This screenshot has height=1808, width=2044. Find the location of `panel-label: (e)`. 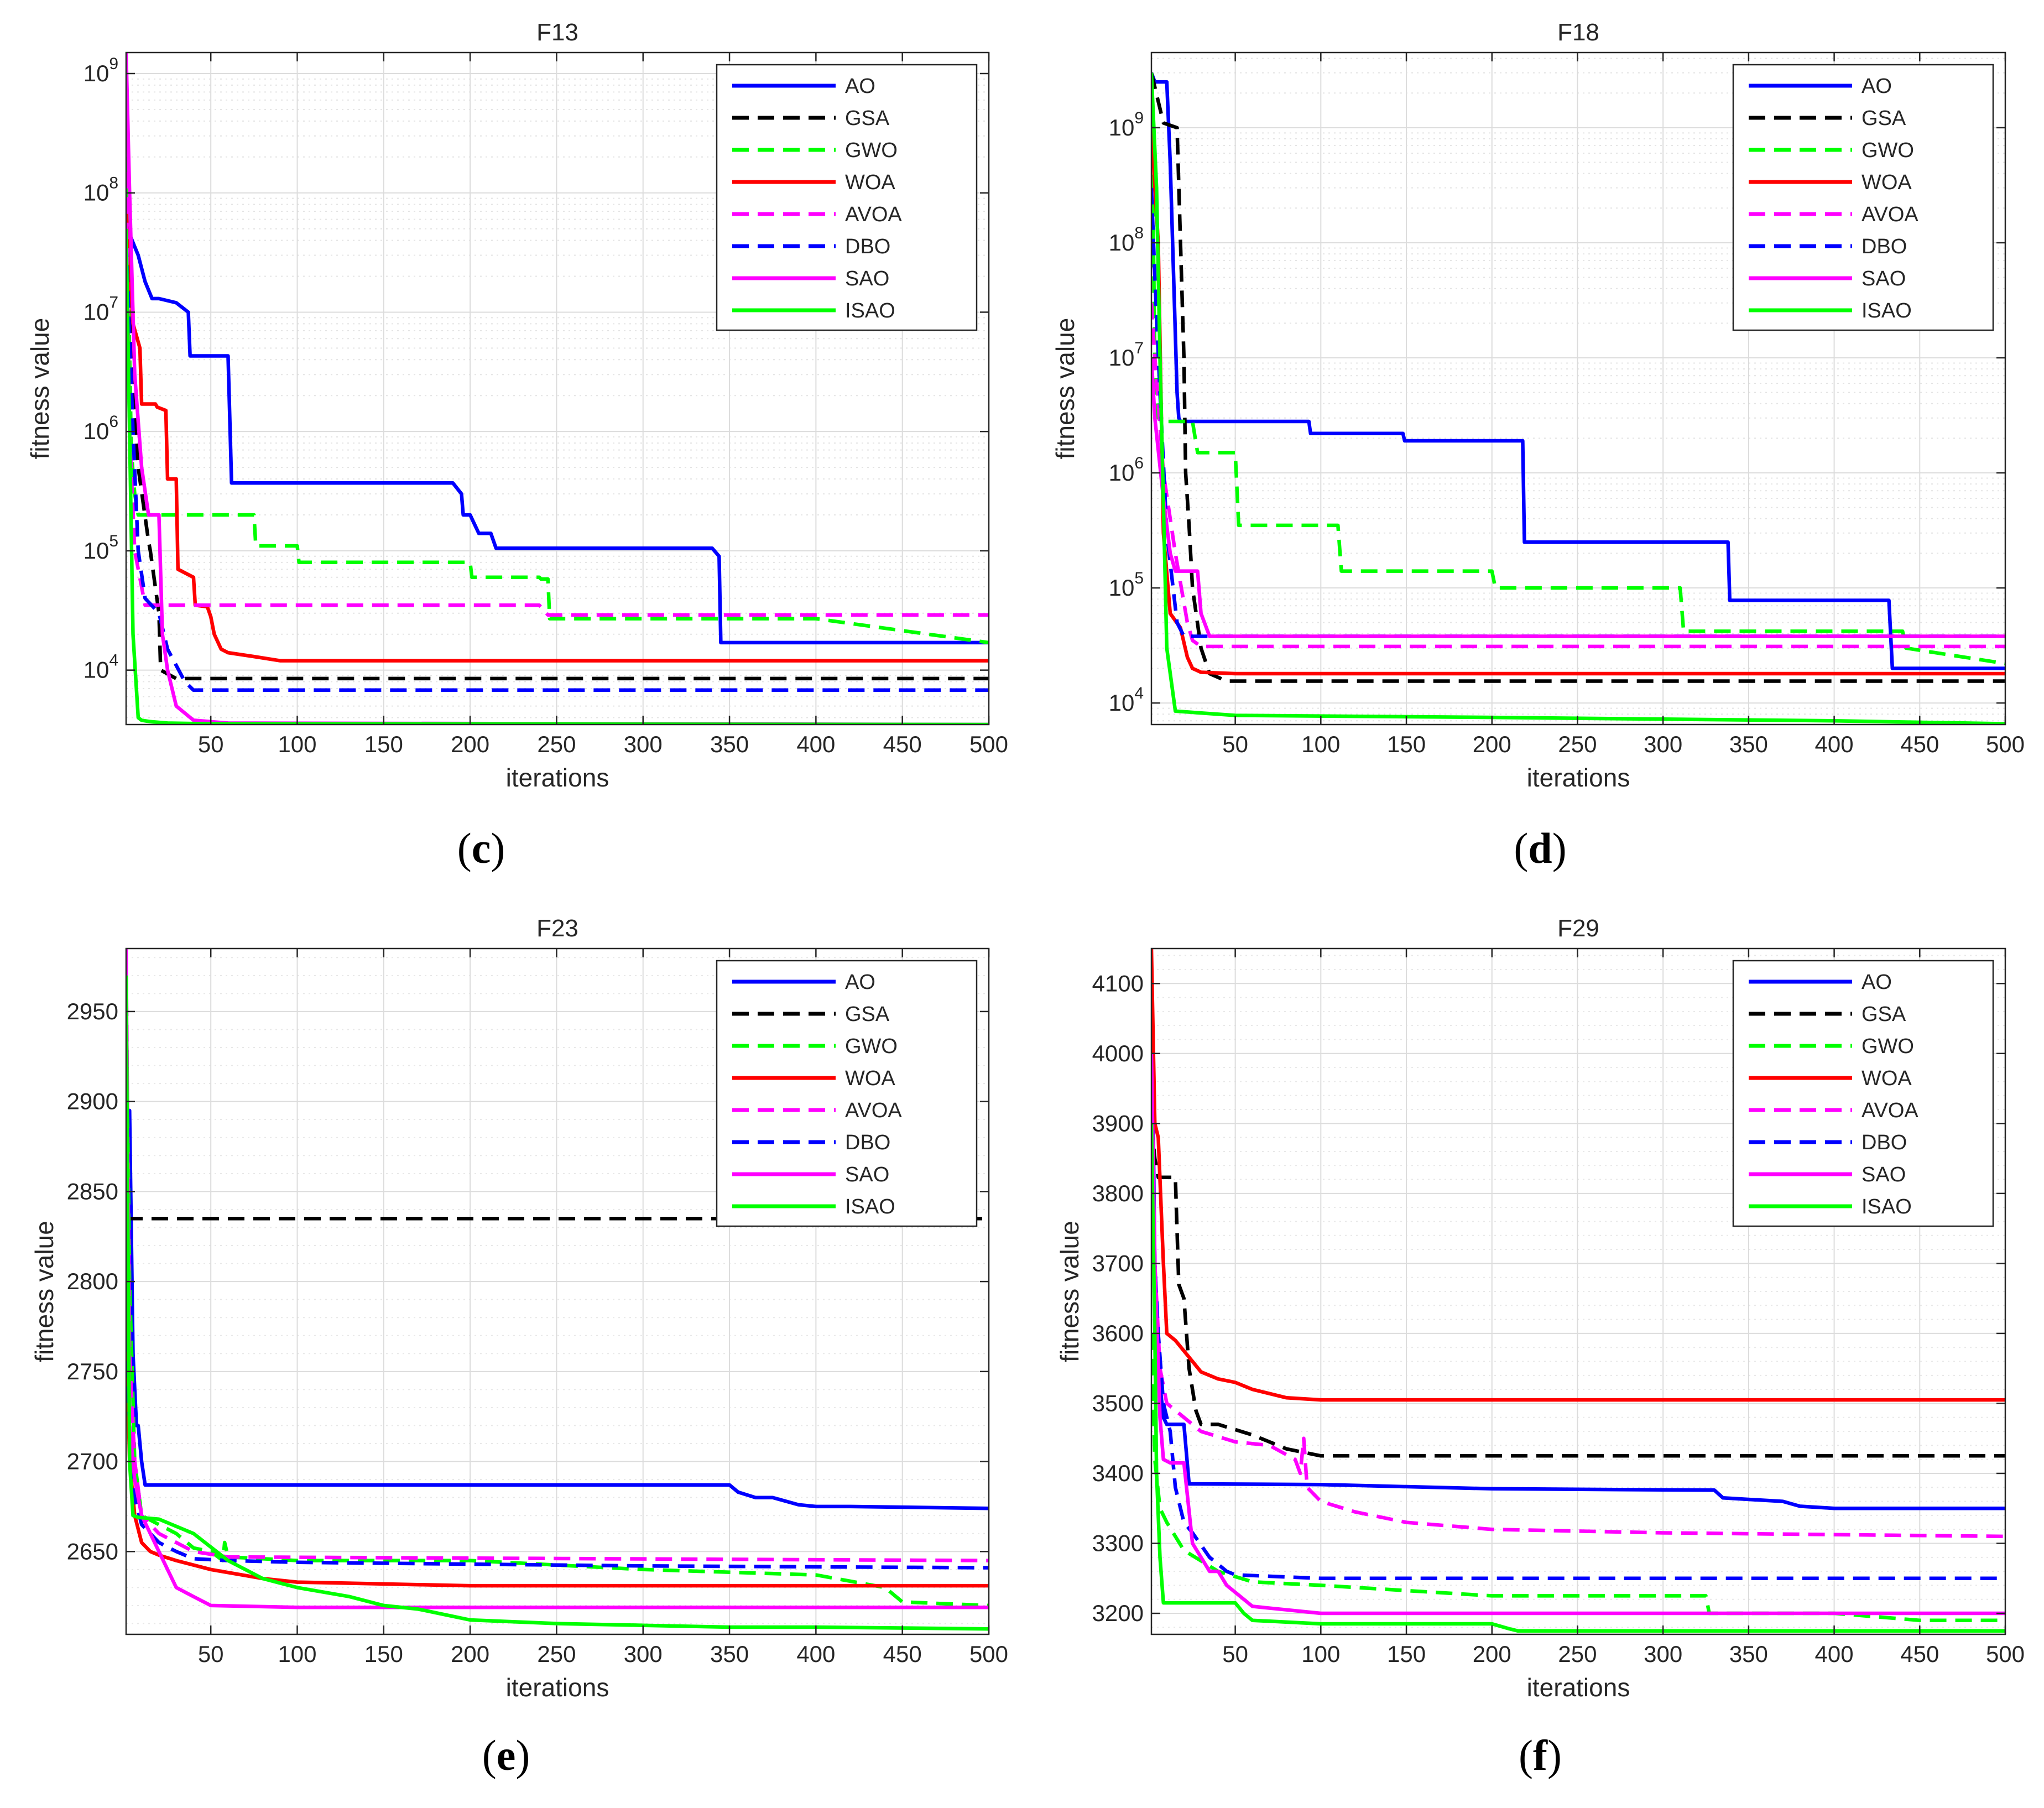

panel-label: (e) is located at coordinates (506, 1755).